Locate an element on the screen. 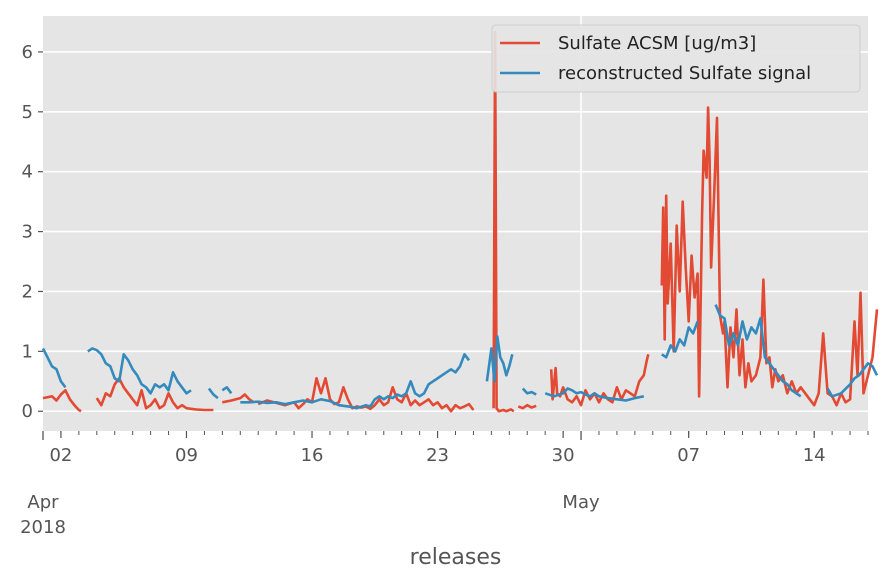 This screenshot has height=585, width=885. y-tick-label: 2 is located at coordinates (27, 291).